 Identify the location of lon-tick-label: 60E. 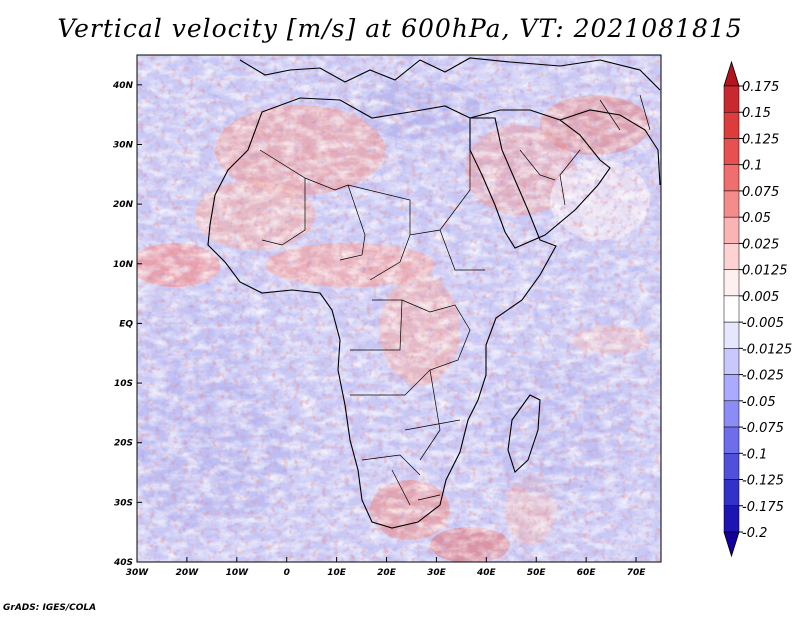
(587, 573).